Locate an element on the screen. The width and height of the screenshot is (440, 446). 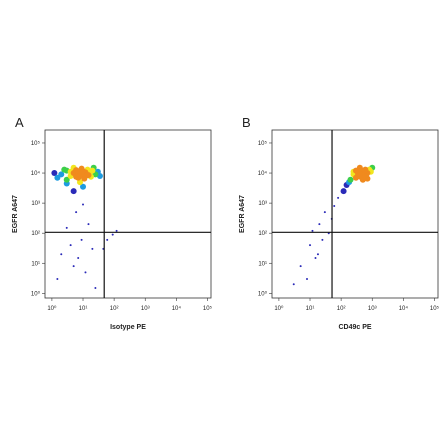
panel-label: A is located at coordinates (19, 122).